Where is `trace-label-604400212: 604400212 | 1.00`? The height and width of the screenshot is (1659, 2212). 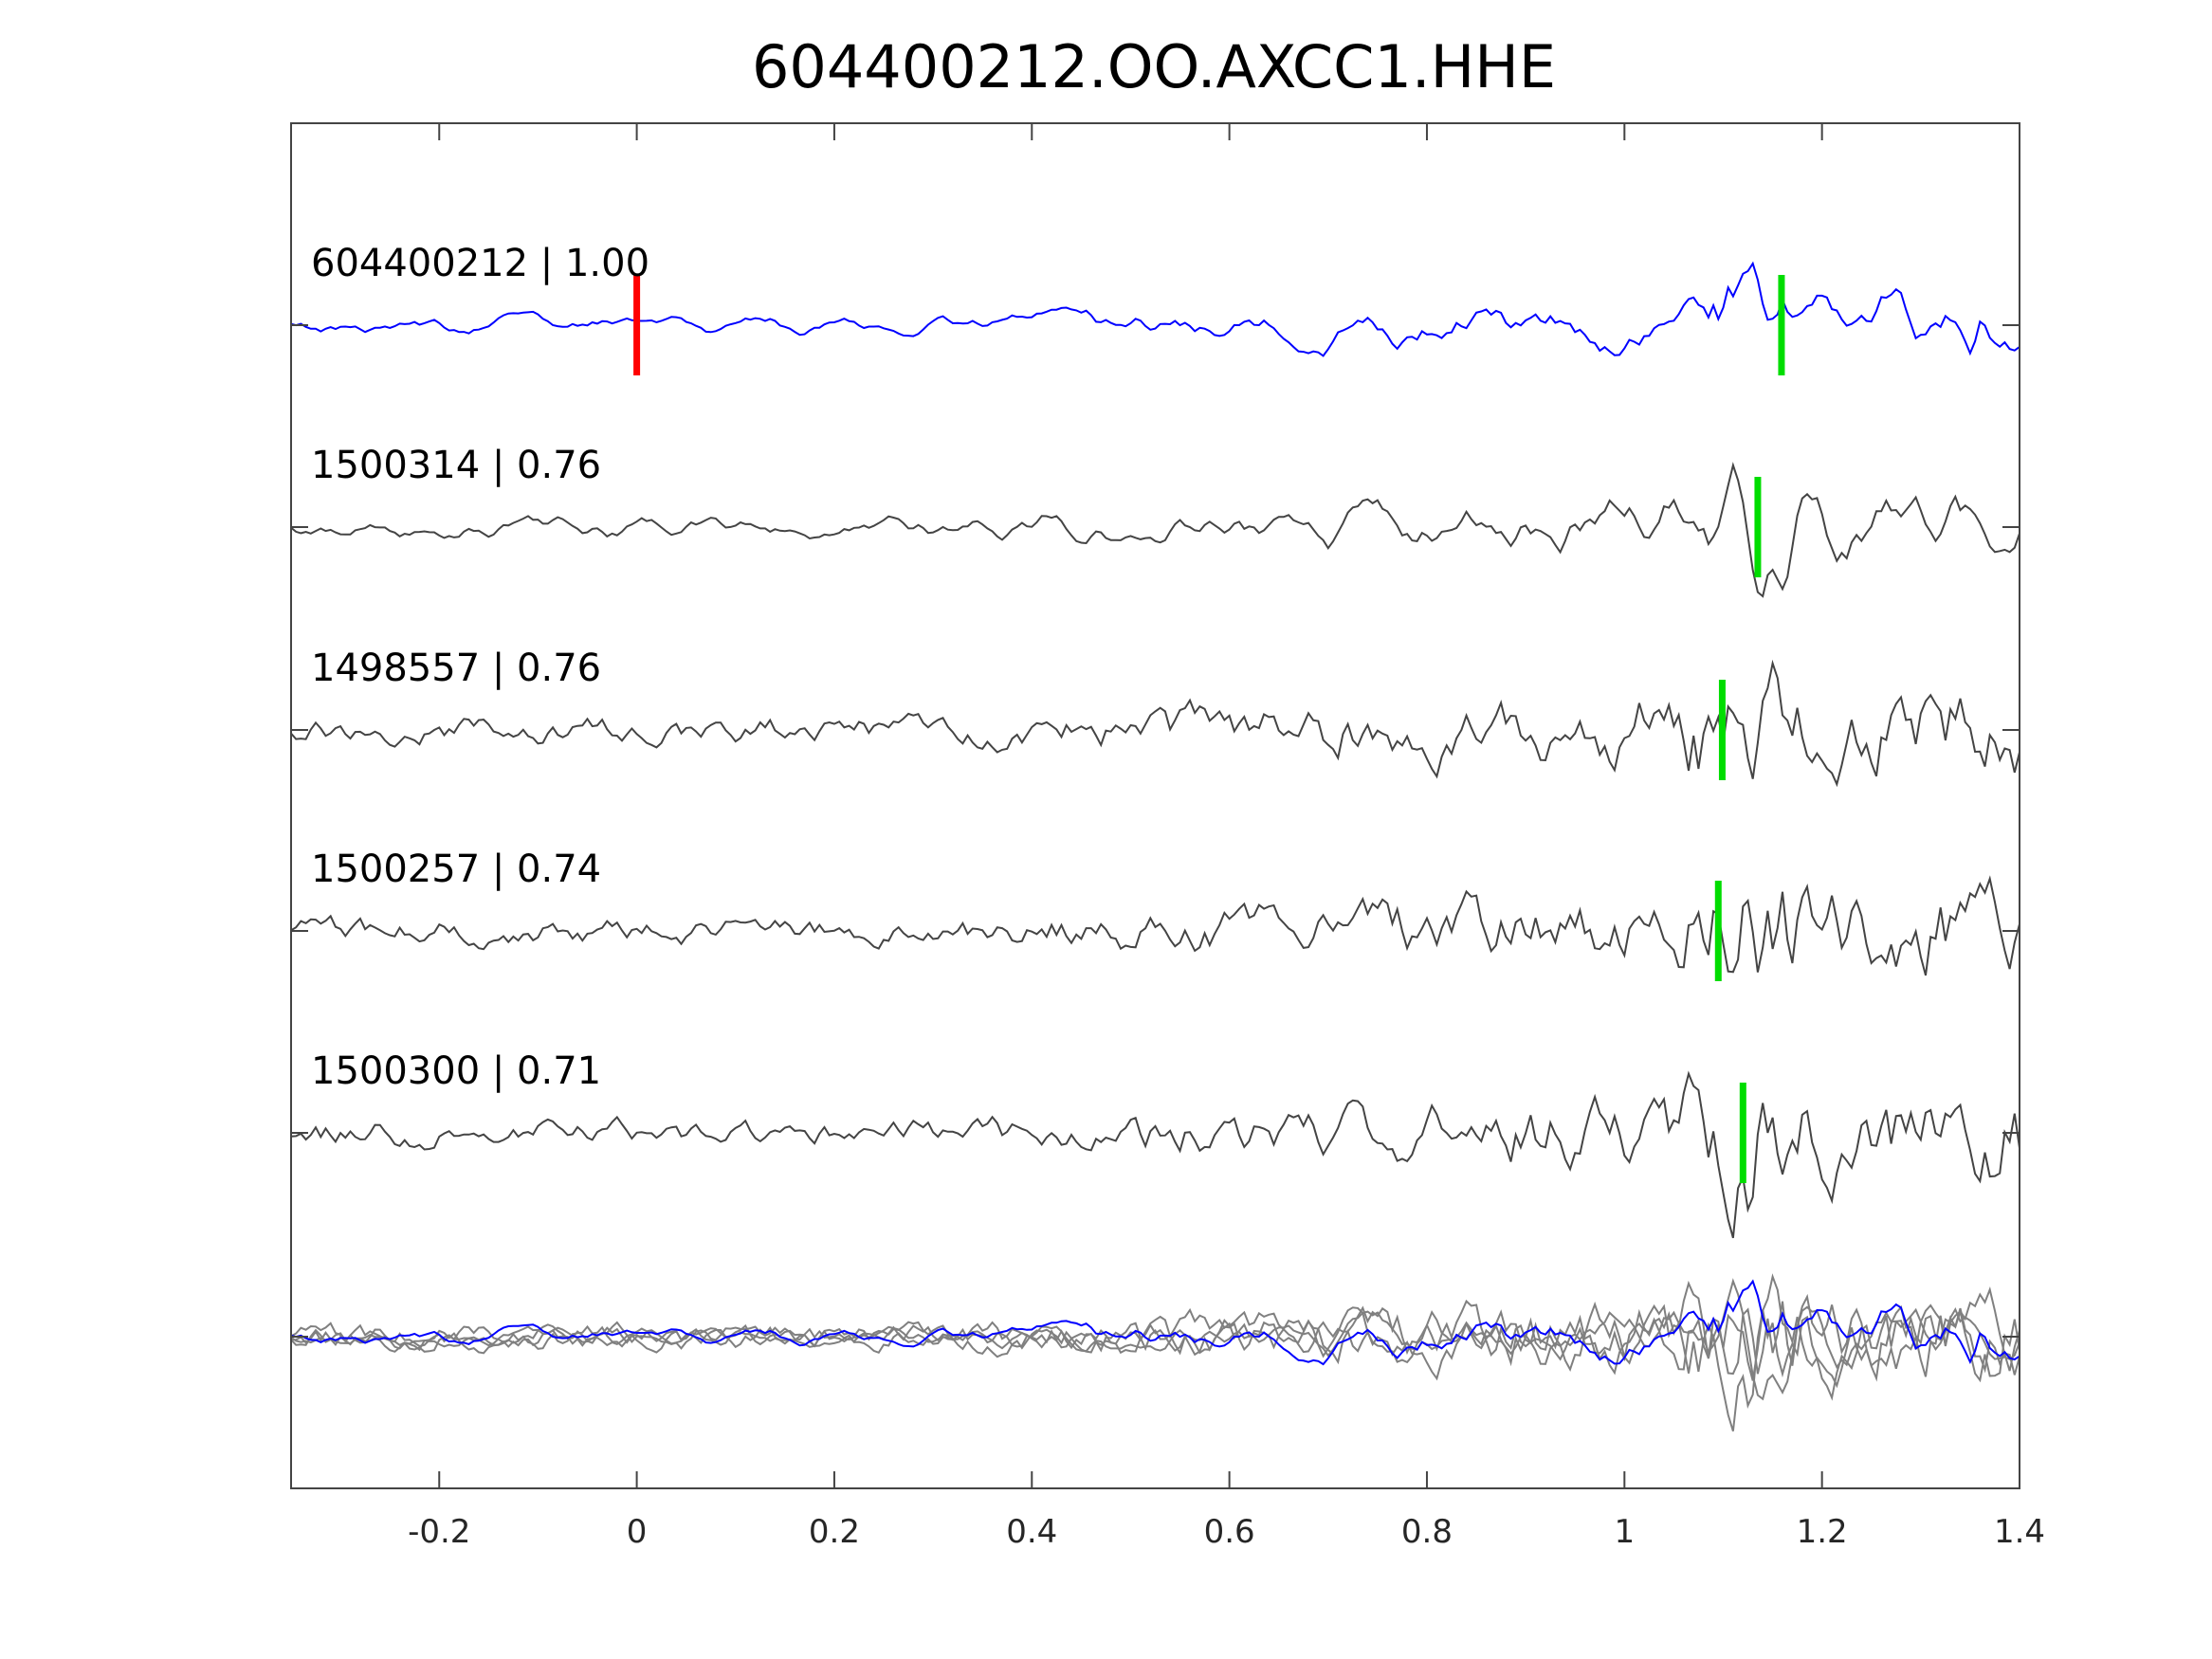 trace-label-604400212: 604400212 | 1.00 is located at coordinates (480, 263).